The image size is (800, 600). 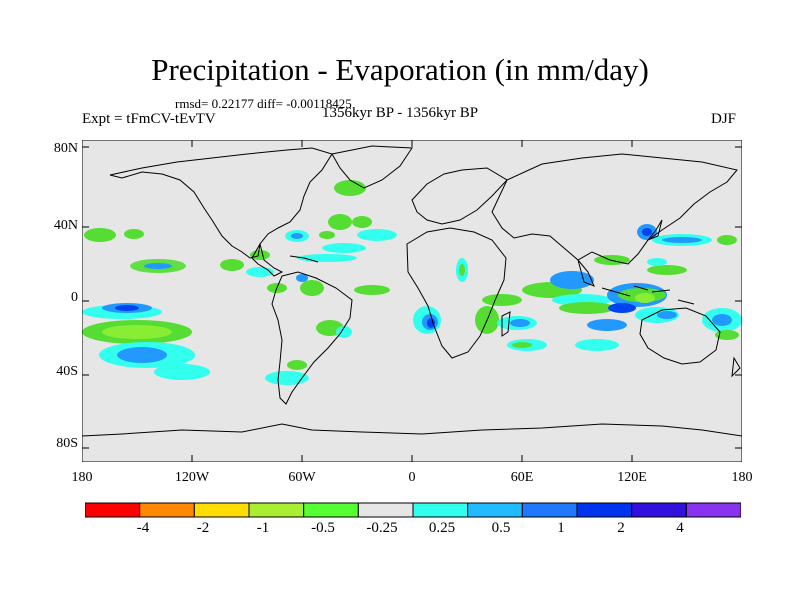 What do you see at coordinates (67, 371) in the screenshot?
I see `lat-label-40s: 40S` at bounding box center [67, 371].